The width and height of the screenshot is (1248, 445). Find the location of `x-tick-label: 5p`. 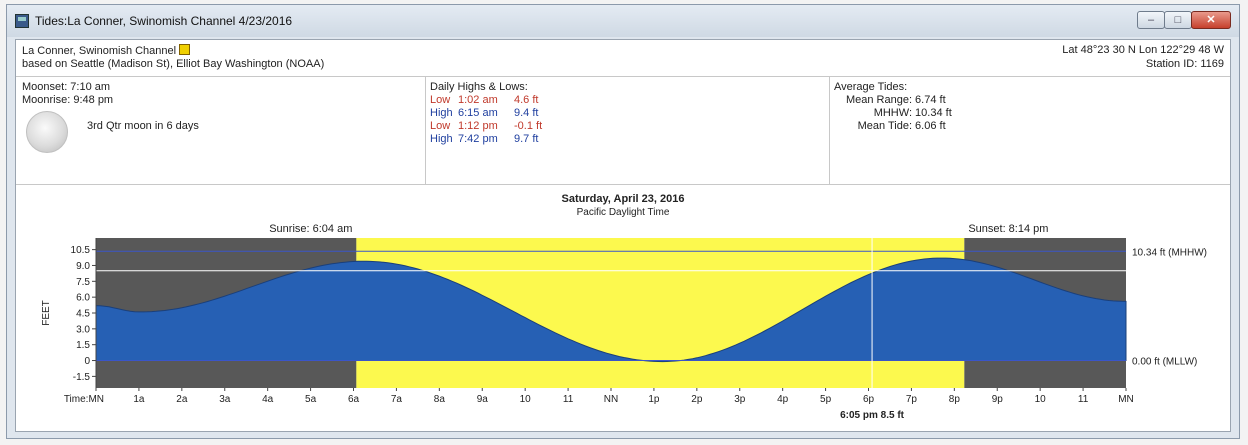

x-tick-label: 5p is located at coordinates (826, 399).